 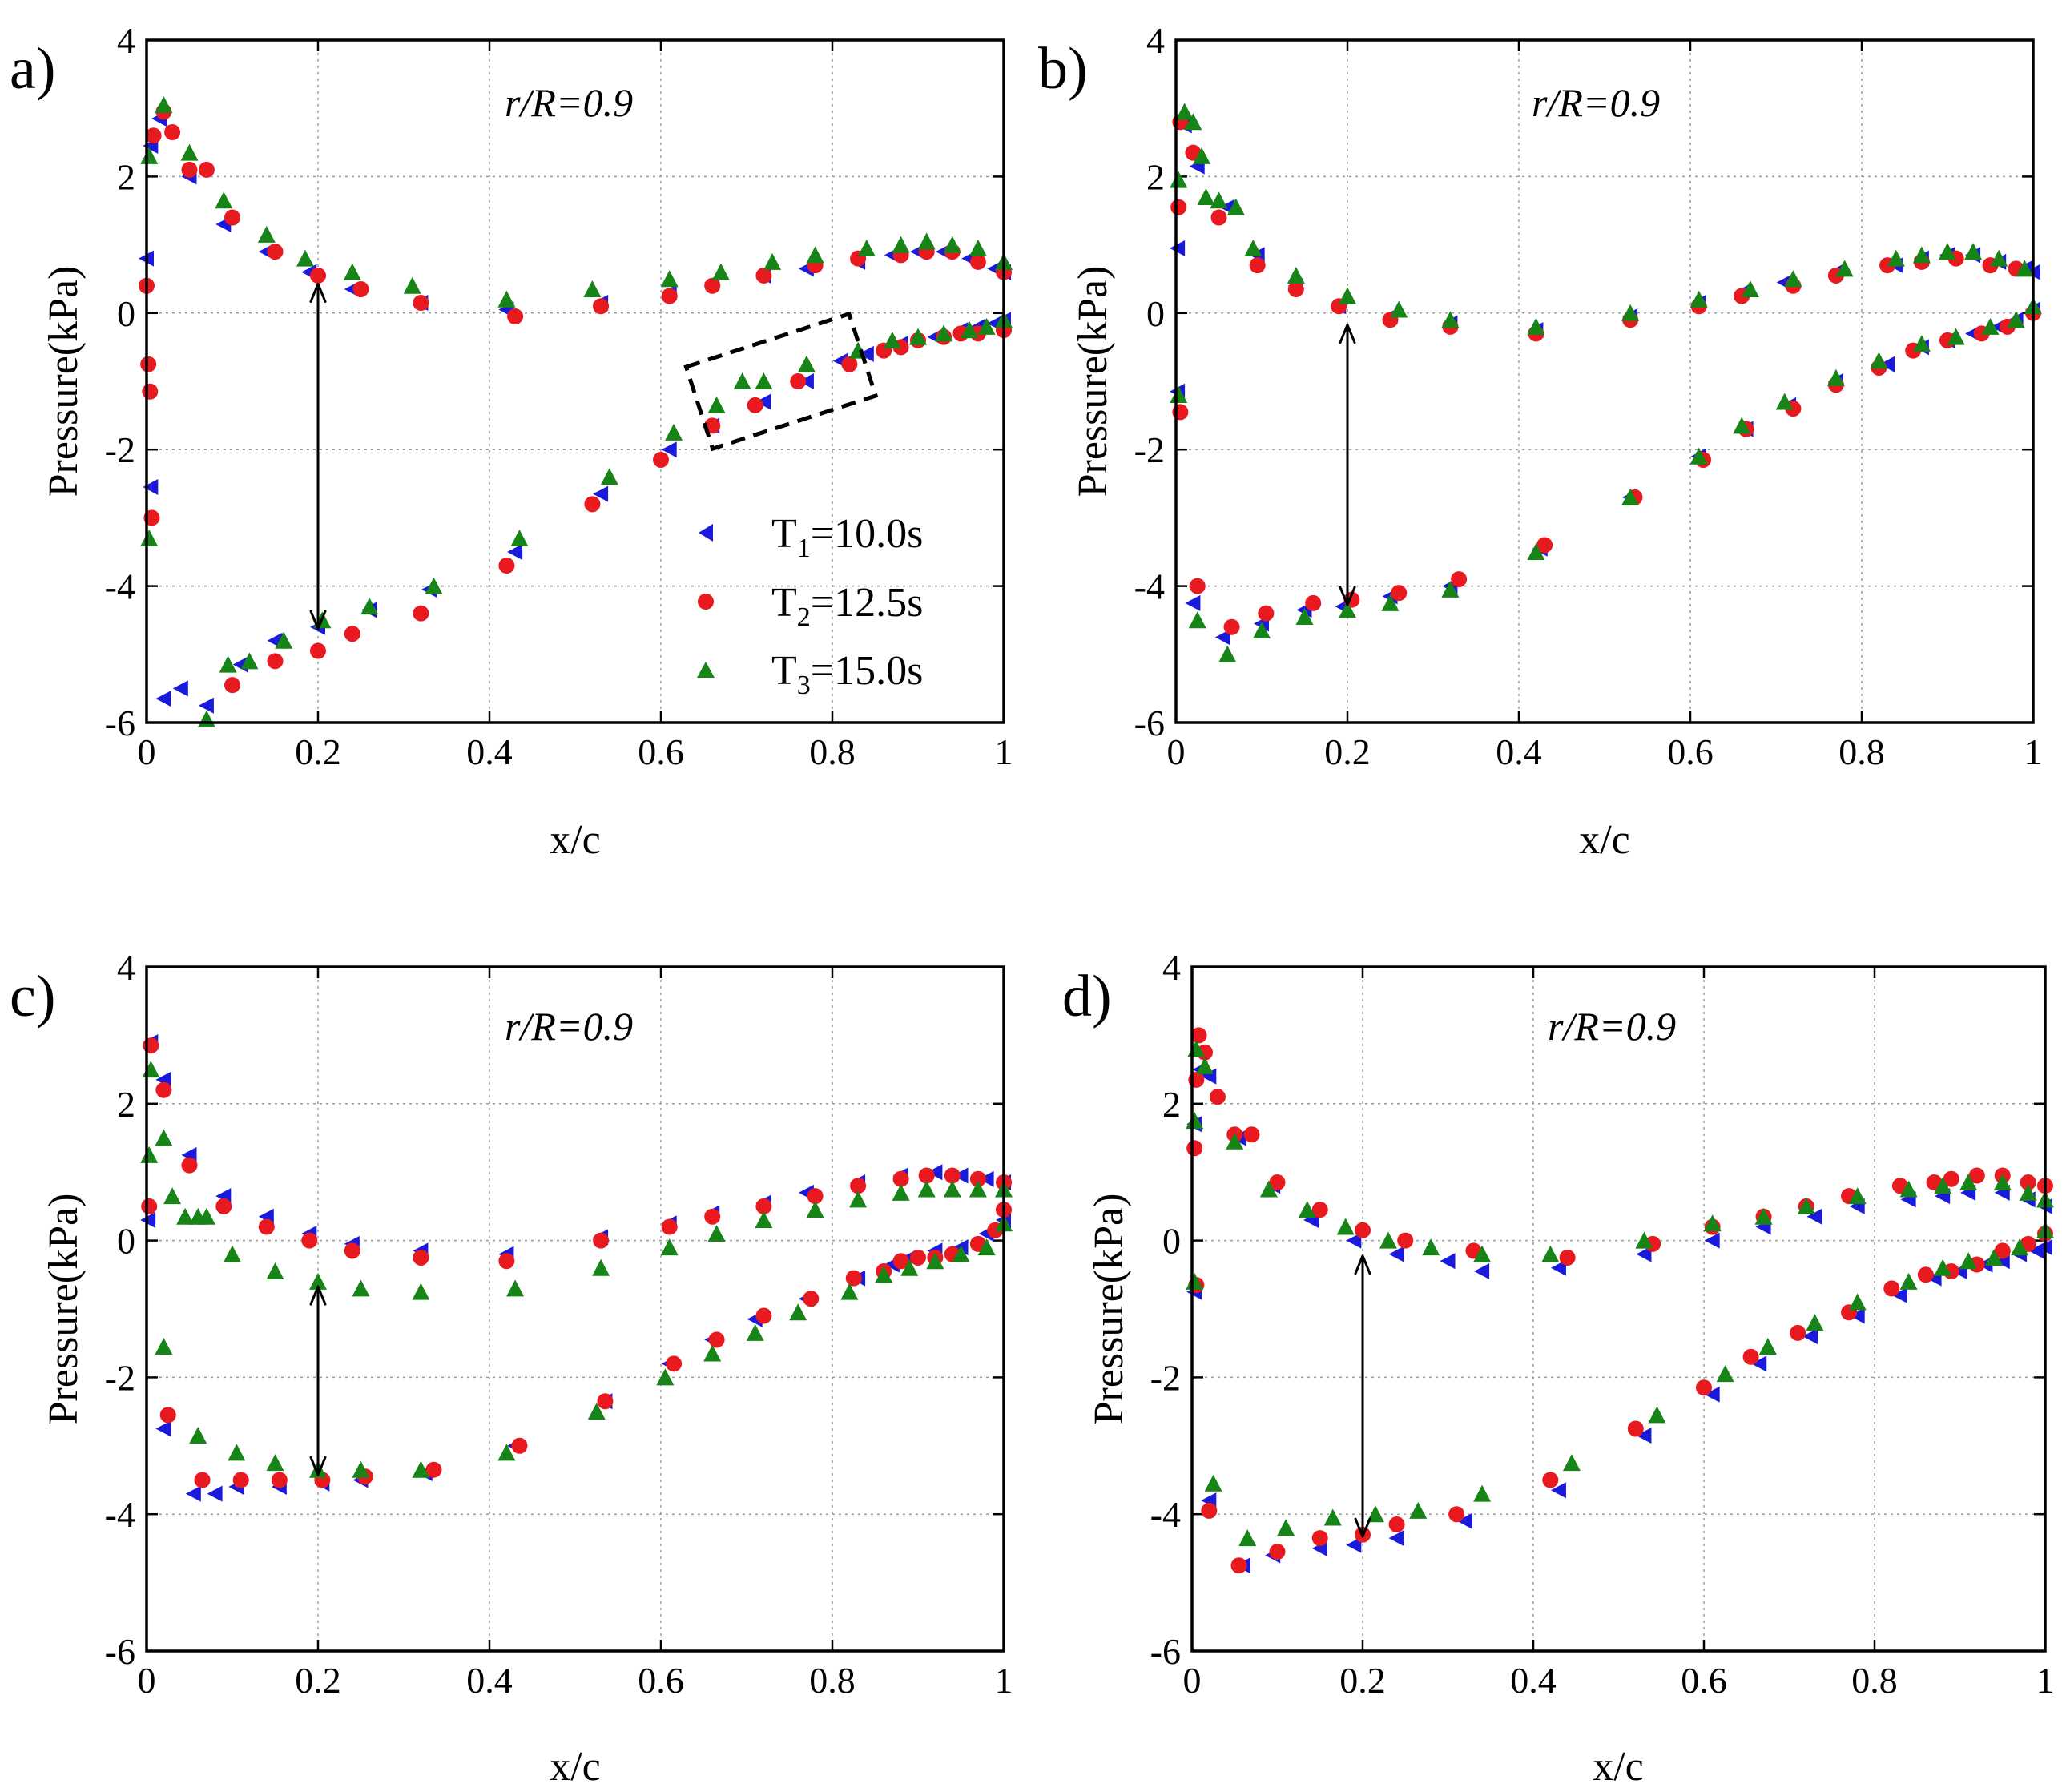 What do you see at coordinates (318, 1295) in the screenshot?
I see `arrow-head-up` at bounding box center [318, 1295].